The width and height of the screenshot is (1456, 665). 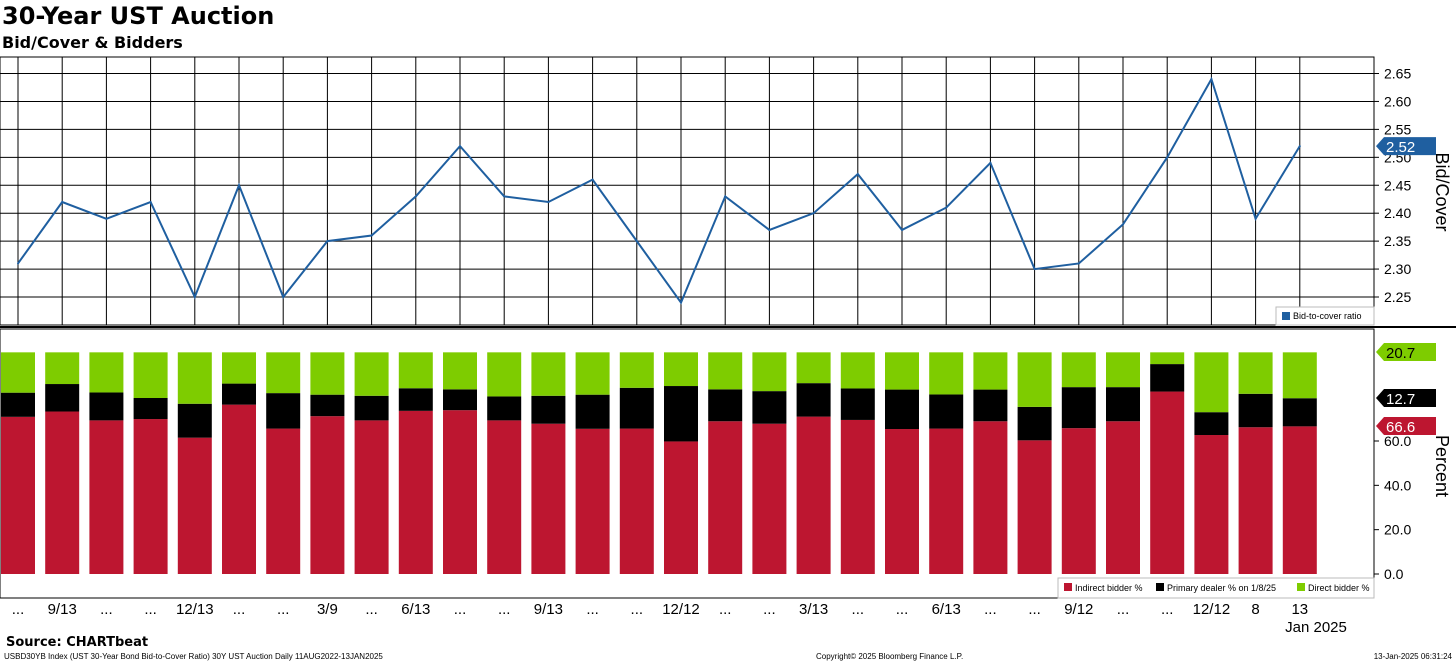 What do you see at coordinates (1397, 297) in the screenshot?
I see `top-y-tick-label: 2.25` at bounding box center [1397, 297].